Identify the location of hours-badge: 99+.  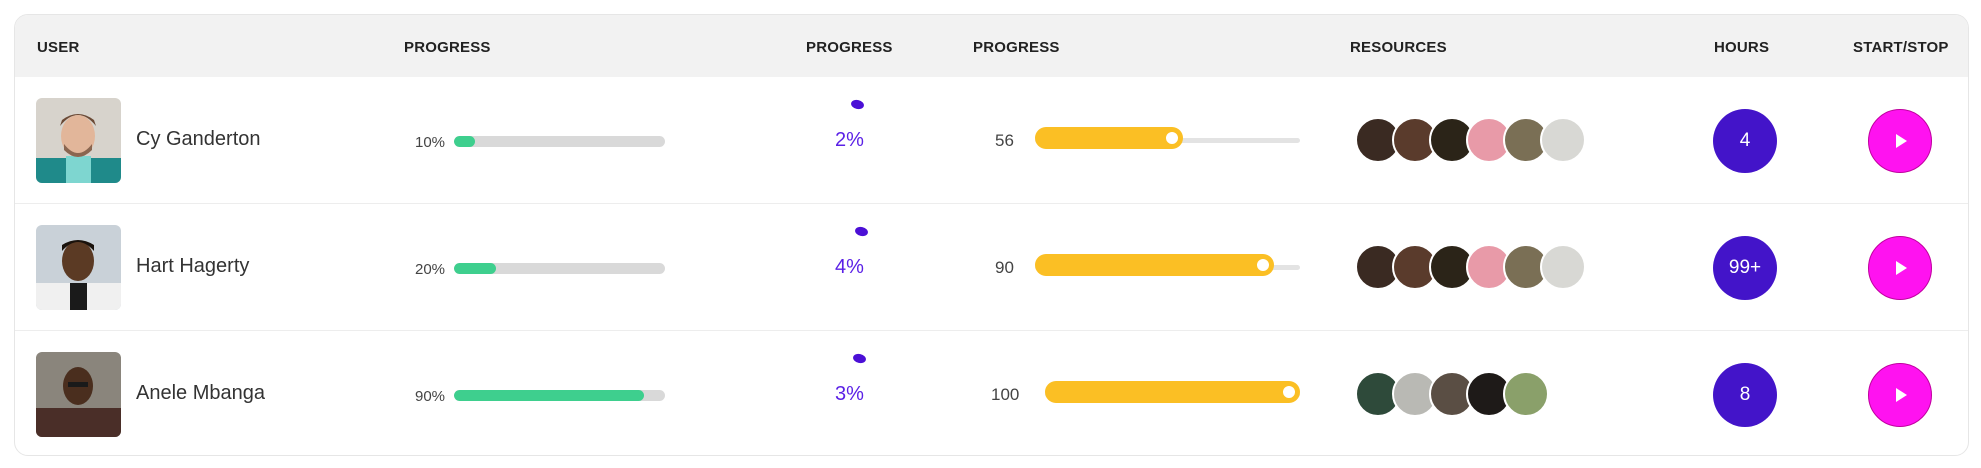
(1745, 268).